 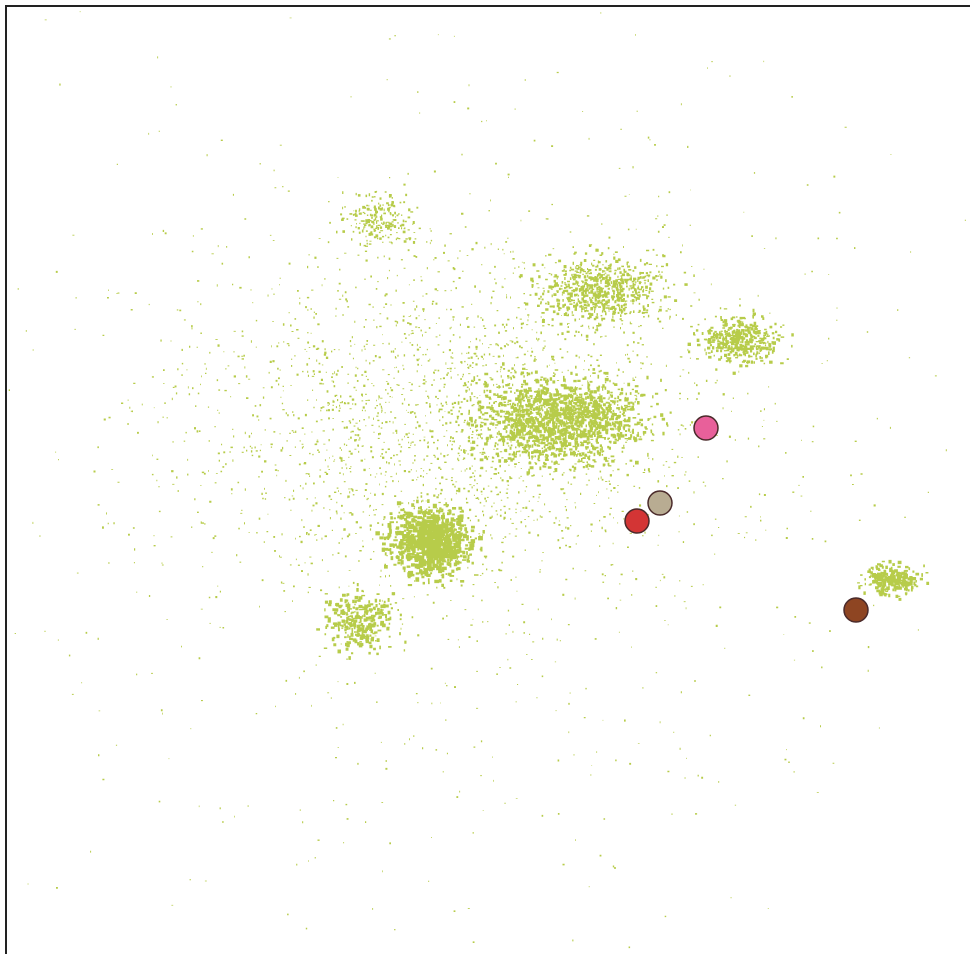 I want to click on markers, so click(x=746, y=519).